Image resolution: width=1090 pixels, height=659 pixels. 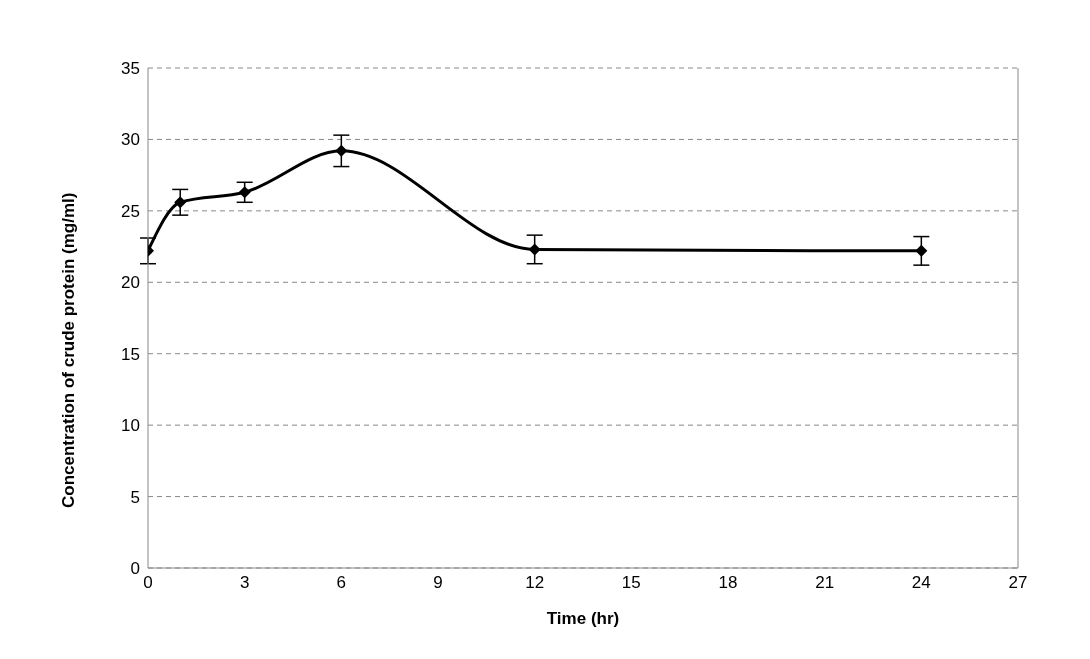 I want to click on y-tick-label: 15, so click(x=130, y=354).